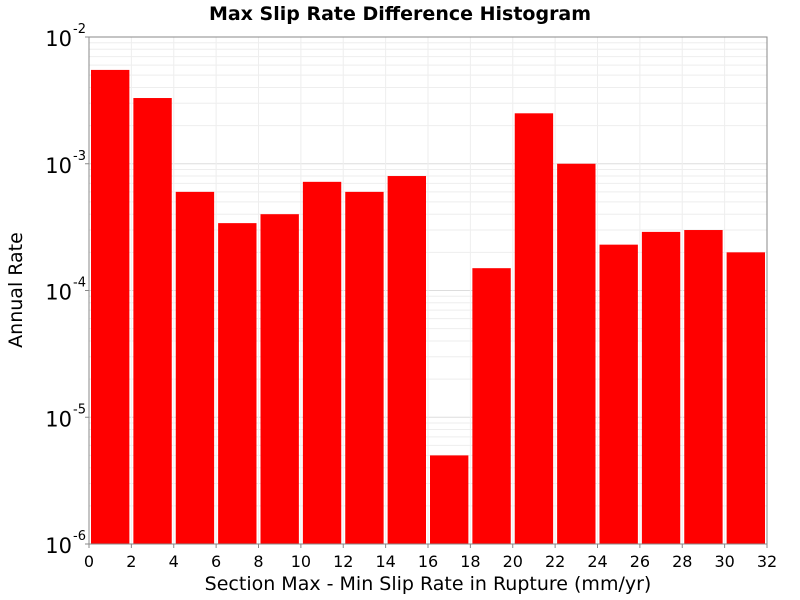  What do you see at coordinates (16, 290) in the screenshot?
I see `y-axis-label: Annual Rate` at bounding box center [16, 290].